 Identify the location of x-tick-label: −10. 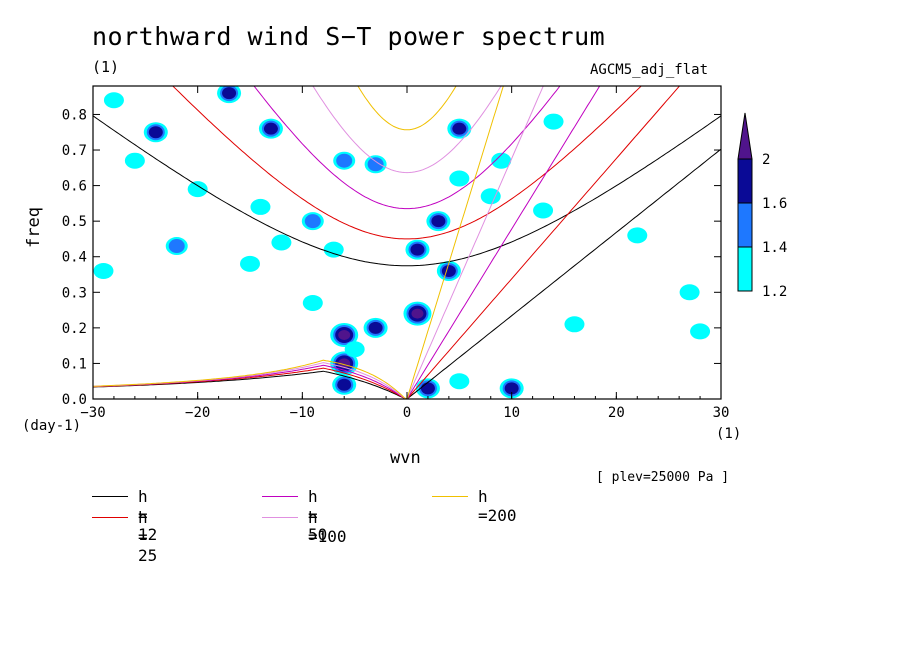
(302, 413).